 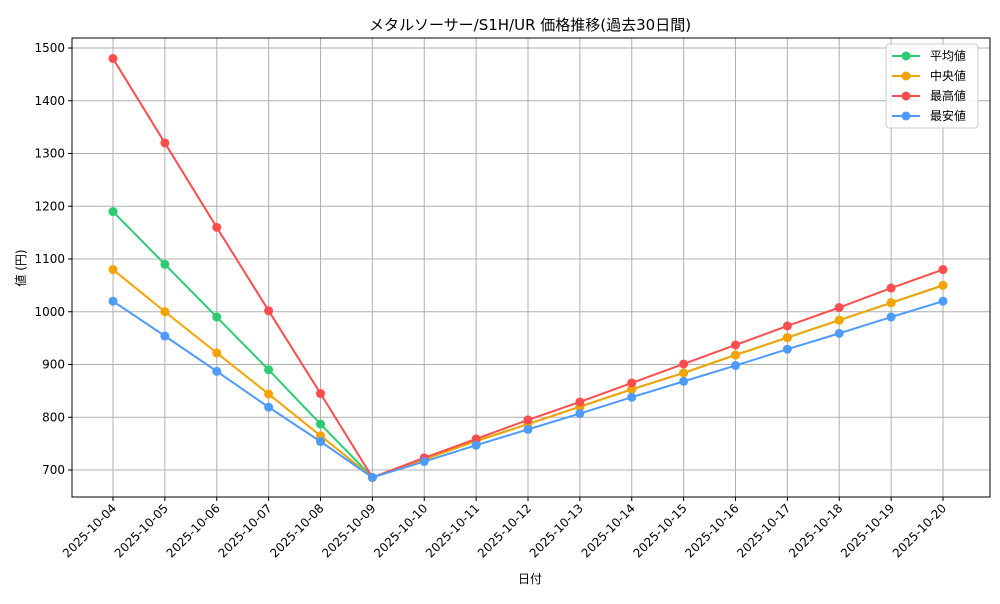 What do you see at coordinates (49, 312) in the screenshot?
I see `y-tick-label: 1000` at bounding box center [49, 312].